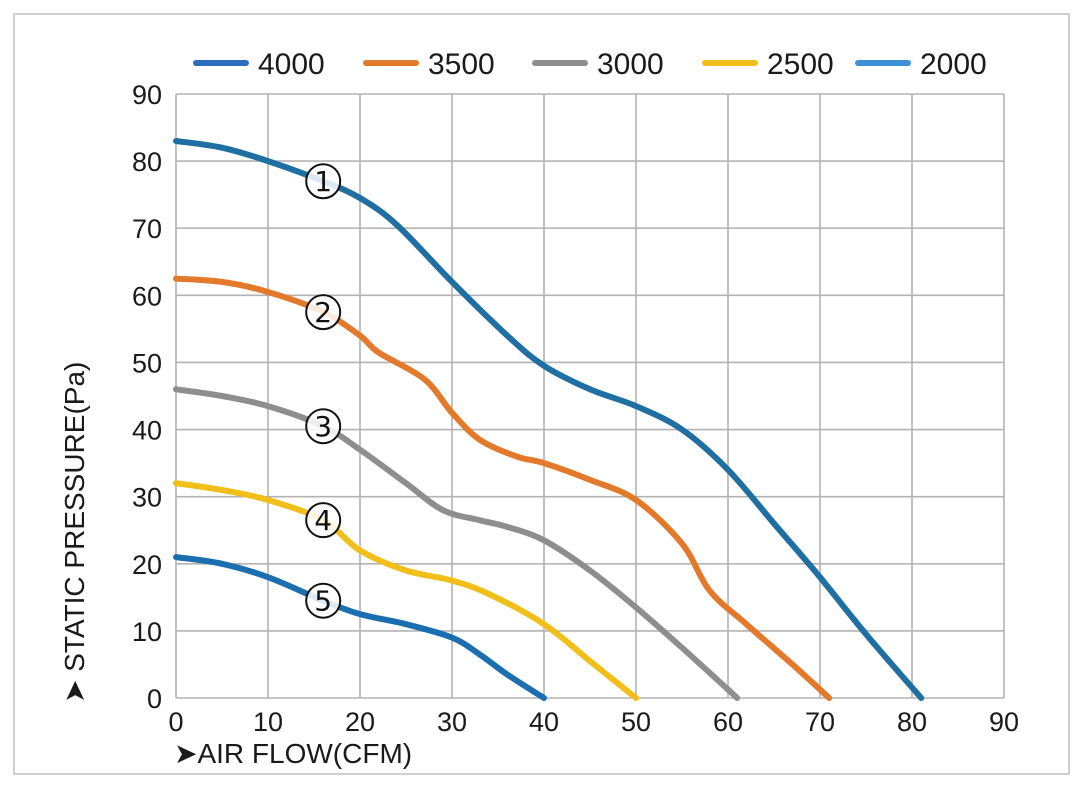  Describe the element at coordinates (147, 95) in the screenshot. I see `y-tick-label: 90` at that location.